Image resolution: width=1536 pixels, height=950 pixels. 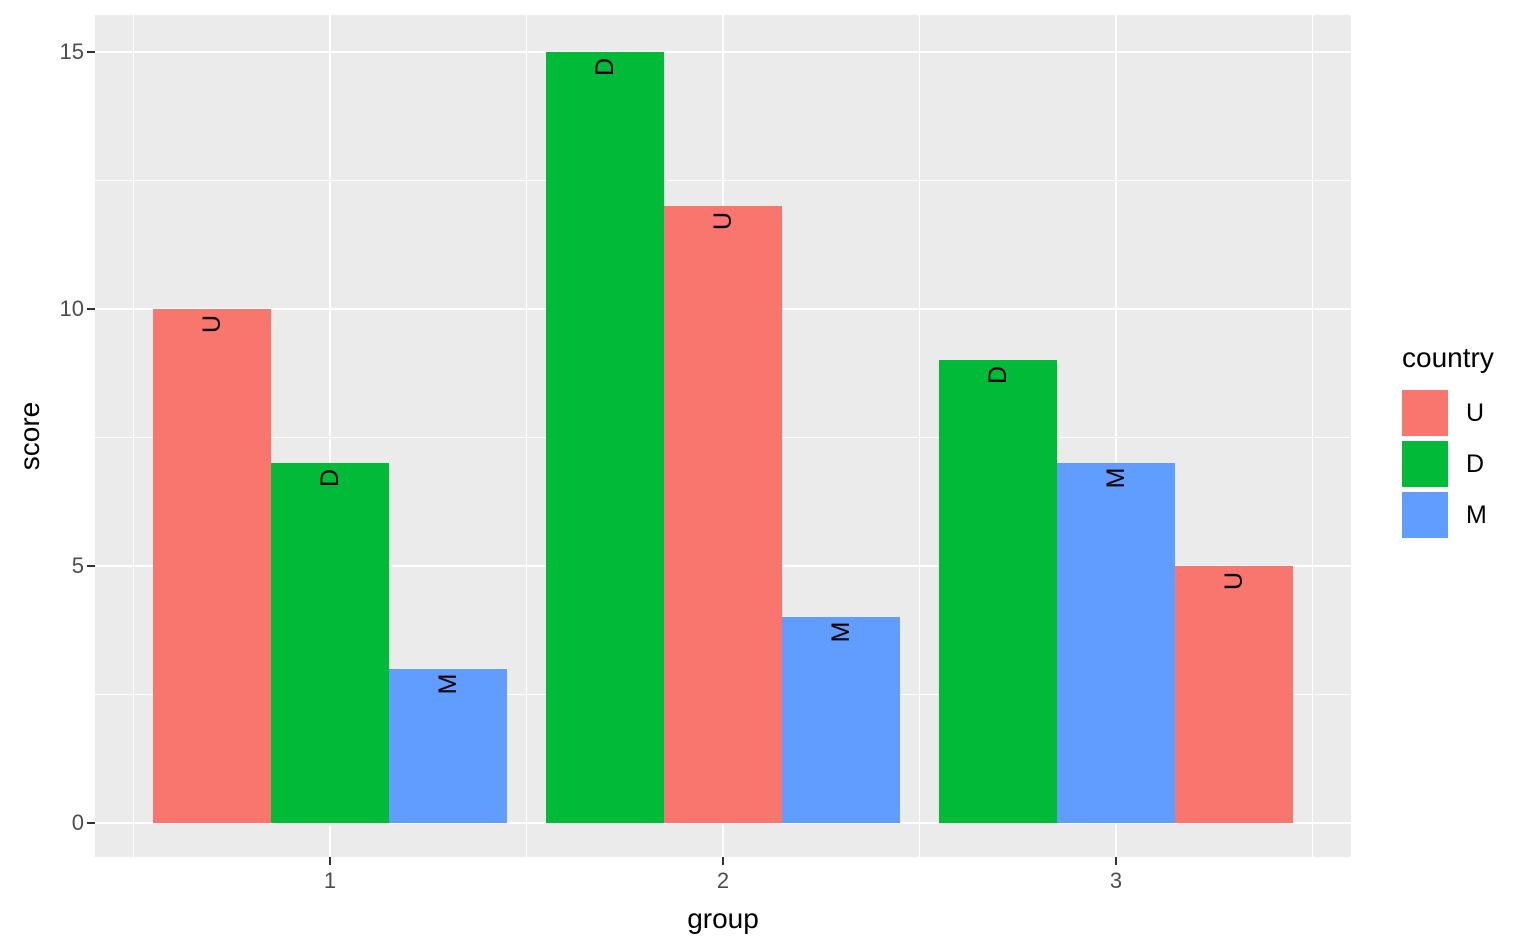 I want to click on legend-key-D, so click(x=1425, y=464).